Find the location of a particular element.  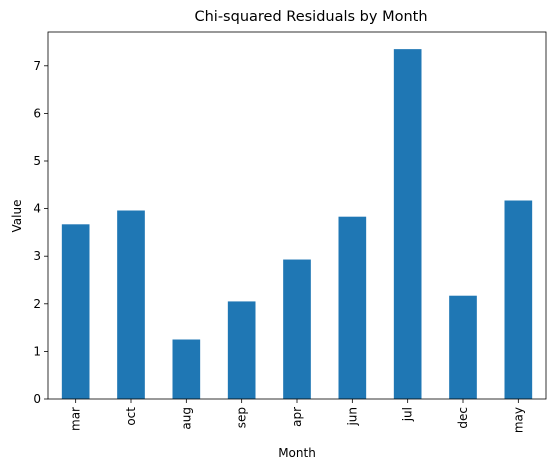

bar-mar is located at coordinates (75, 311).